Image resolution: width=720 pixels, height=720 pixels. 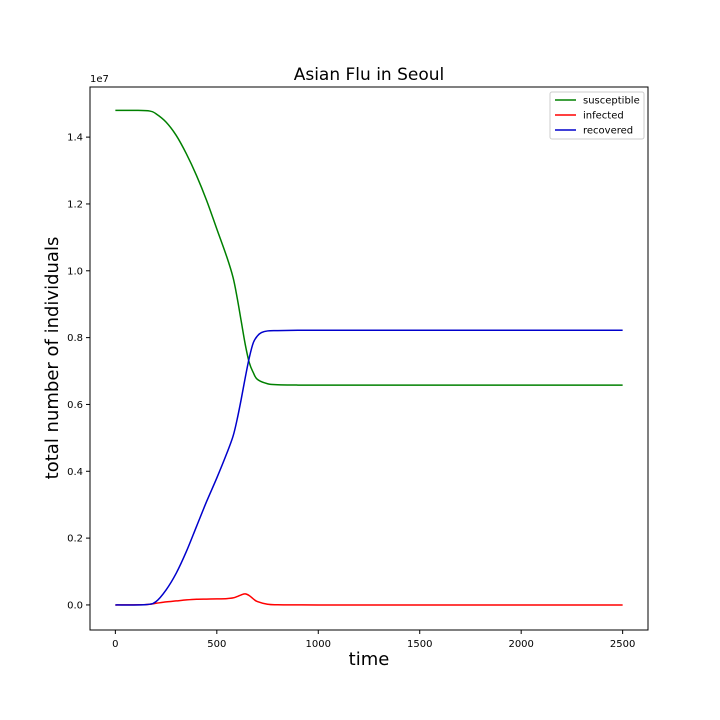 I want to click on y-tick-label: 0.4, so click(x=75, y=472).